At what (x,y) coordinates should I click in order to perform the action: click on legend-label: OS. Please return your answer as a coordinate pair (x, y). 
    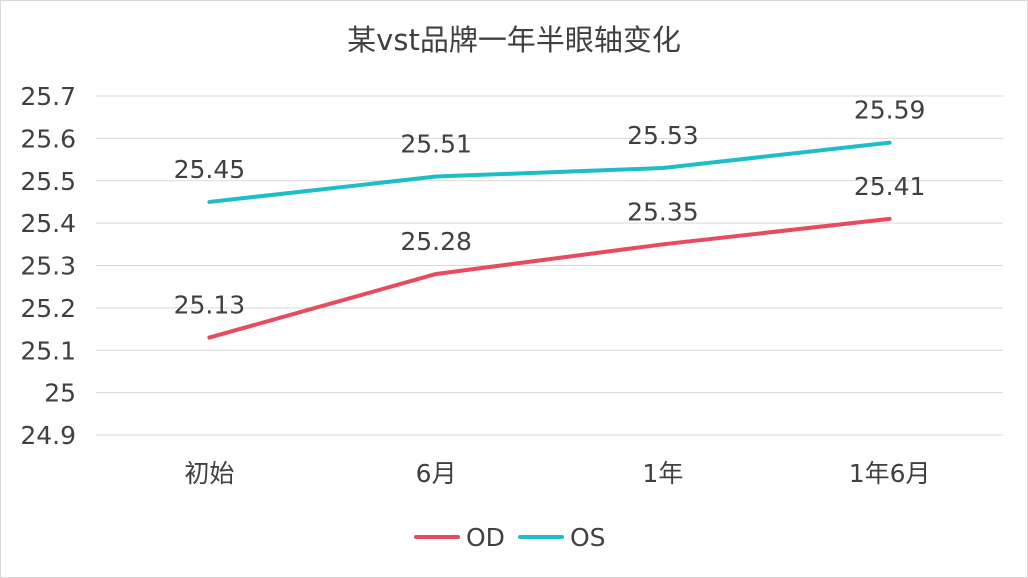
    Looking at the image, I should click on (588, 537).